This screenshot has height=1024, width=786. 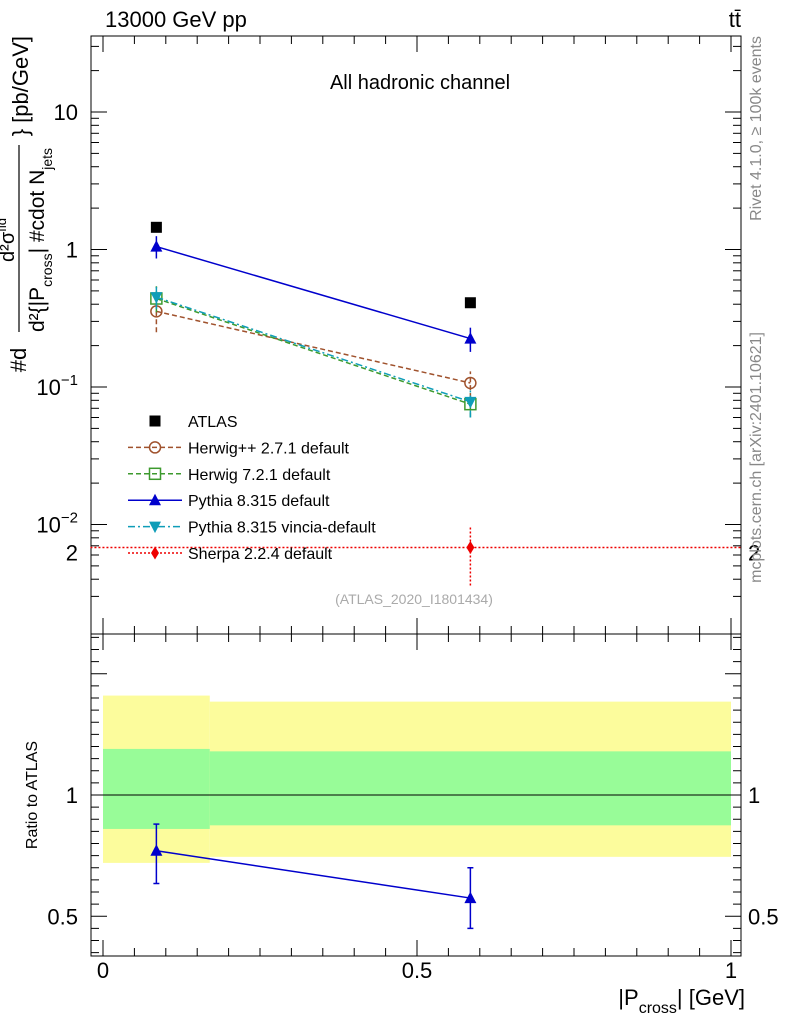 What do you see at coordinates (414, 599) in the screenshot?
I see `analysis-id: (ATLAS_2020_I1801434)` at bounding box center [414, 599].